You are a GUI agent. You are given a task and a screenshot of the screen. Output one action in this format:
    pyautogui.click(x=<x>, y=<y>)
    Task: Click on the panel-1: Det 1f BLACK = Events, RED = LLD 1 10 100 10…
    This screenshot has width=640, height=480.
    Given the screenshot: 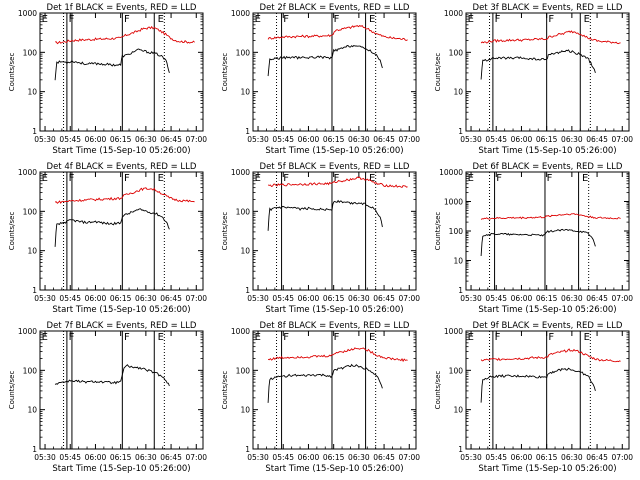 What is the action you would take?
    pyautogui.click(x=107, y=79)
    